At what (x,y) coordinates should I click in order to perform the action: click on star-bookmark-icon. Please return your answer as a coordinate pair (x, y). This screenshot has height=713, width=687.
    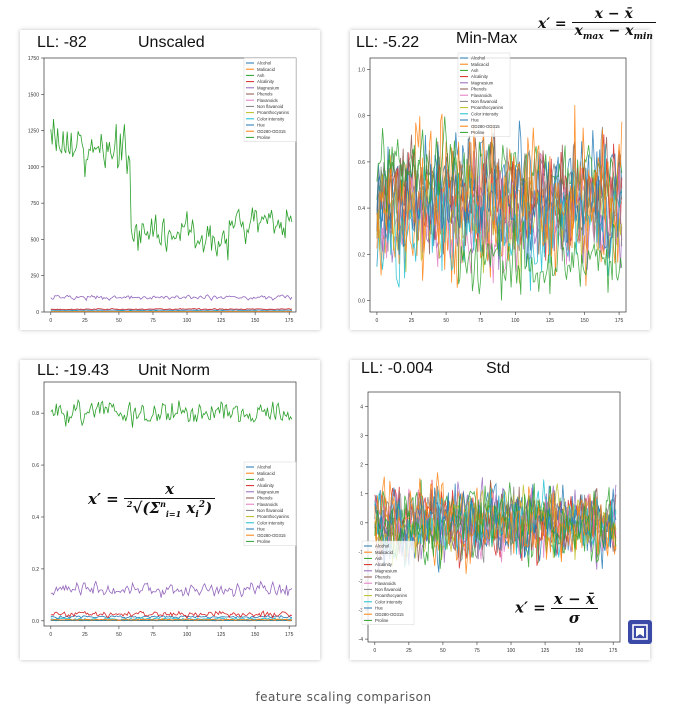
    Looking at the image, I should click on (640, 632).